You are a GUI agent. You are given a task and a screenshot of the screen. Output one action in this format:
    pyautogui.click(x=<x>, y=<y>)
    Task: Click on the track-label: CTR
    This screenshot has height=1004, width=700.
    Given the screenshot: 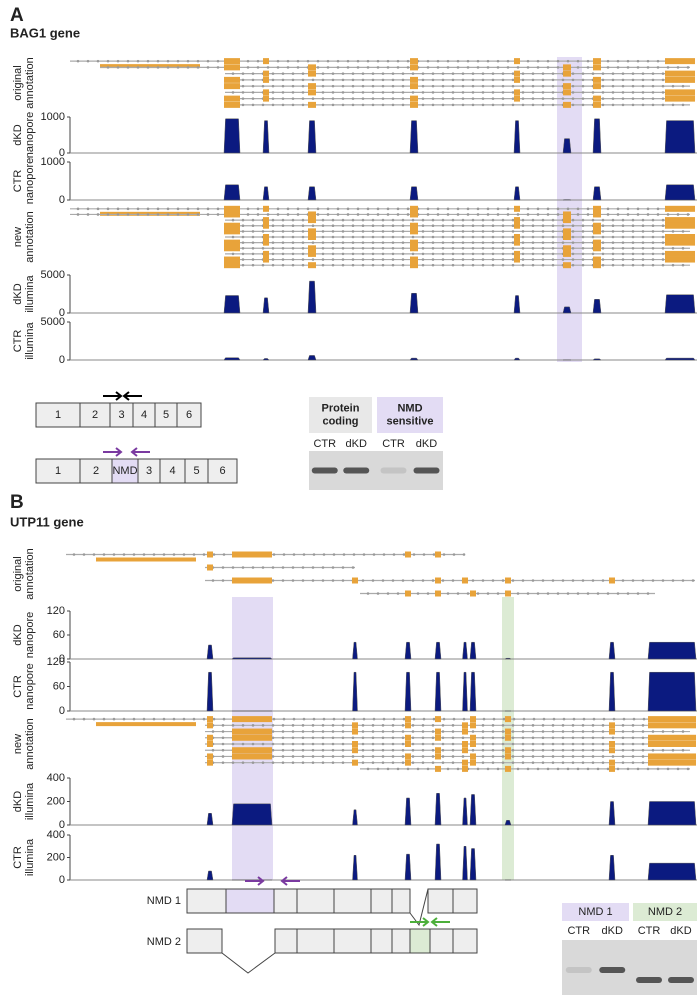 What is the action you would take?
    pyautogui.click(x=18, y=341)
    